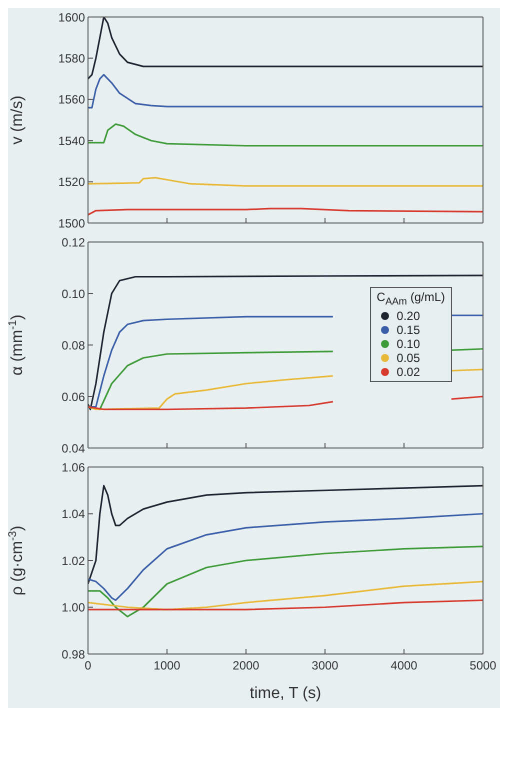  What do you see at coordinates (17, 120) in the screenshot?
I see `y-axis-title: v (m/s)` at bounding box center [17, 120].